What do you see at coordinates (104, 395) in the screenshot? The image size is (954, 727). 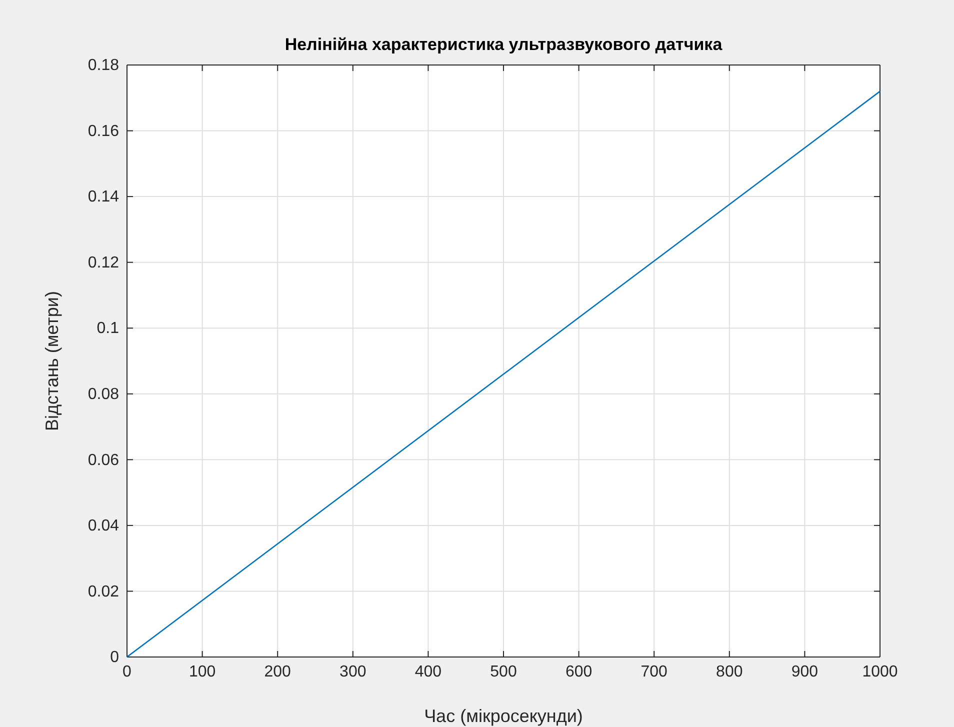 I see `y-tick-label: 0.08` at bounding box center [104, 395].